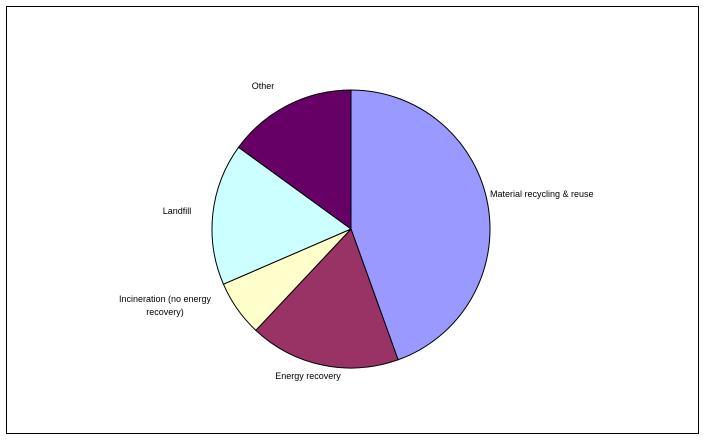 The image size is (707, 441). What do you see at coordinates (294, 159) in the screenshot?
I see `pie-slice-other` at bounding box center [294, 159].